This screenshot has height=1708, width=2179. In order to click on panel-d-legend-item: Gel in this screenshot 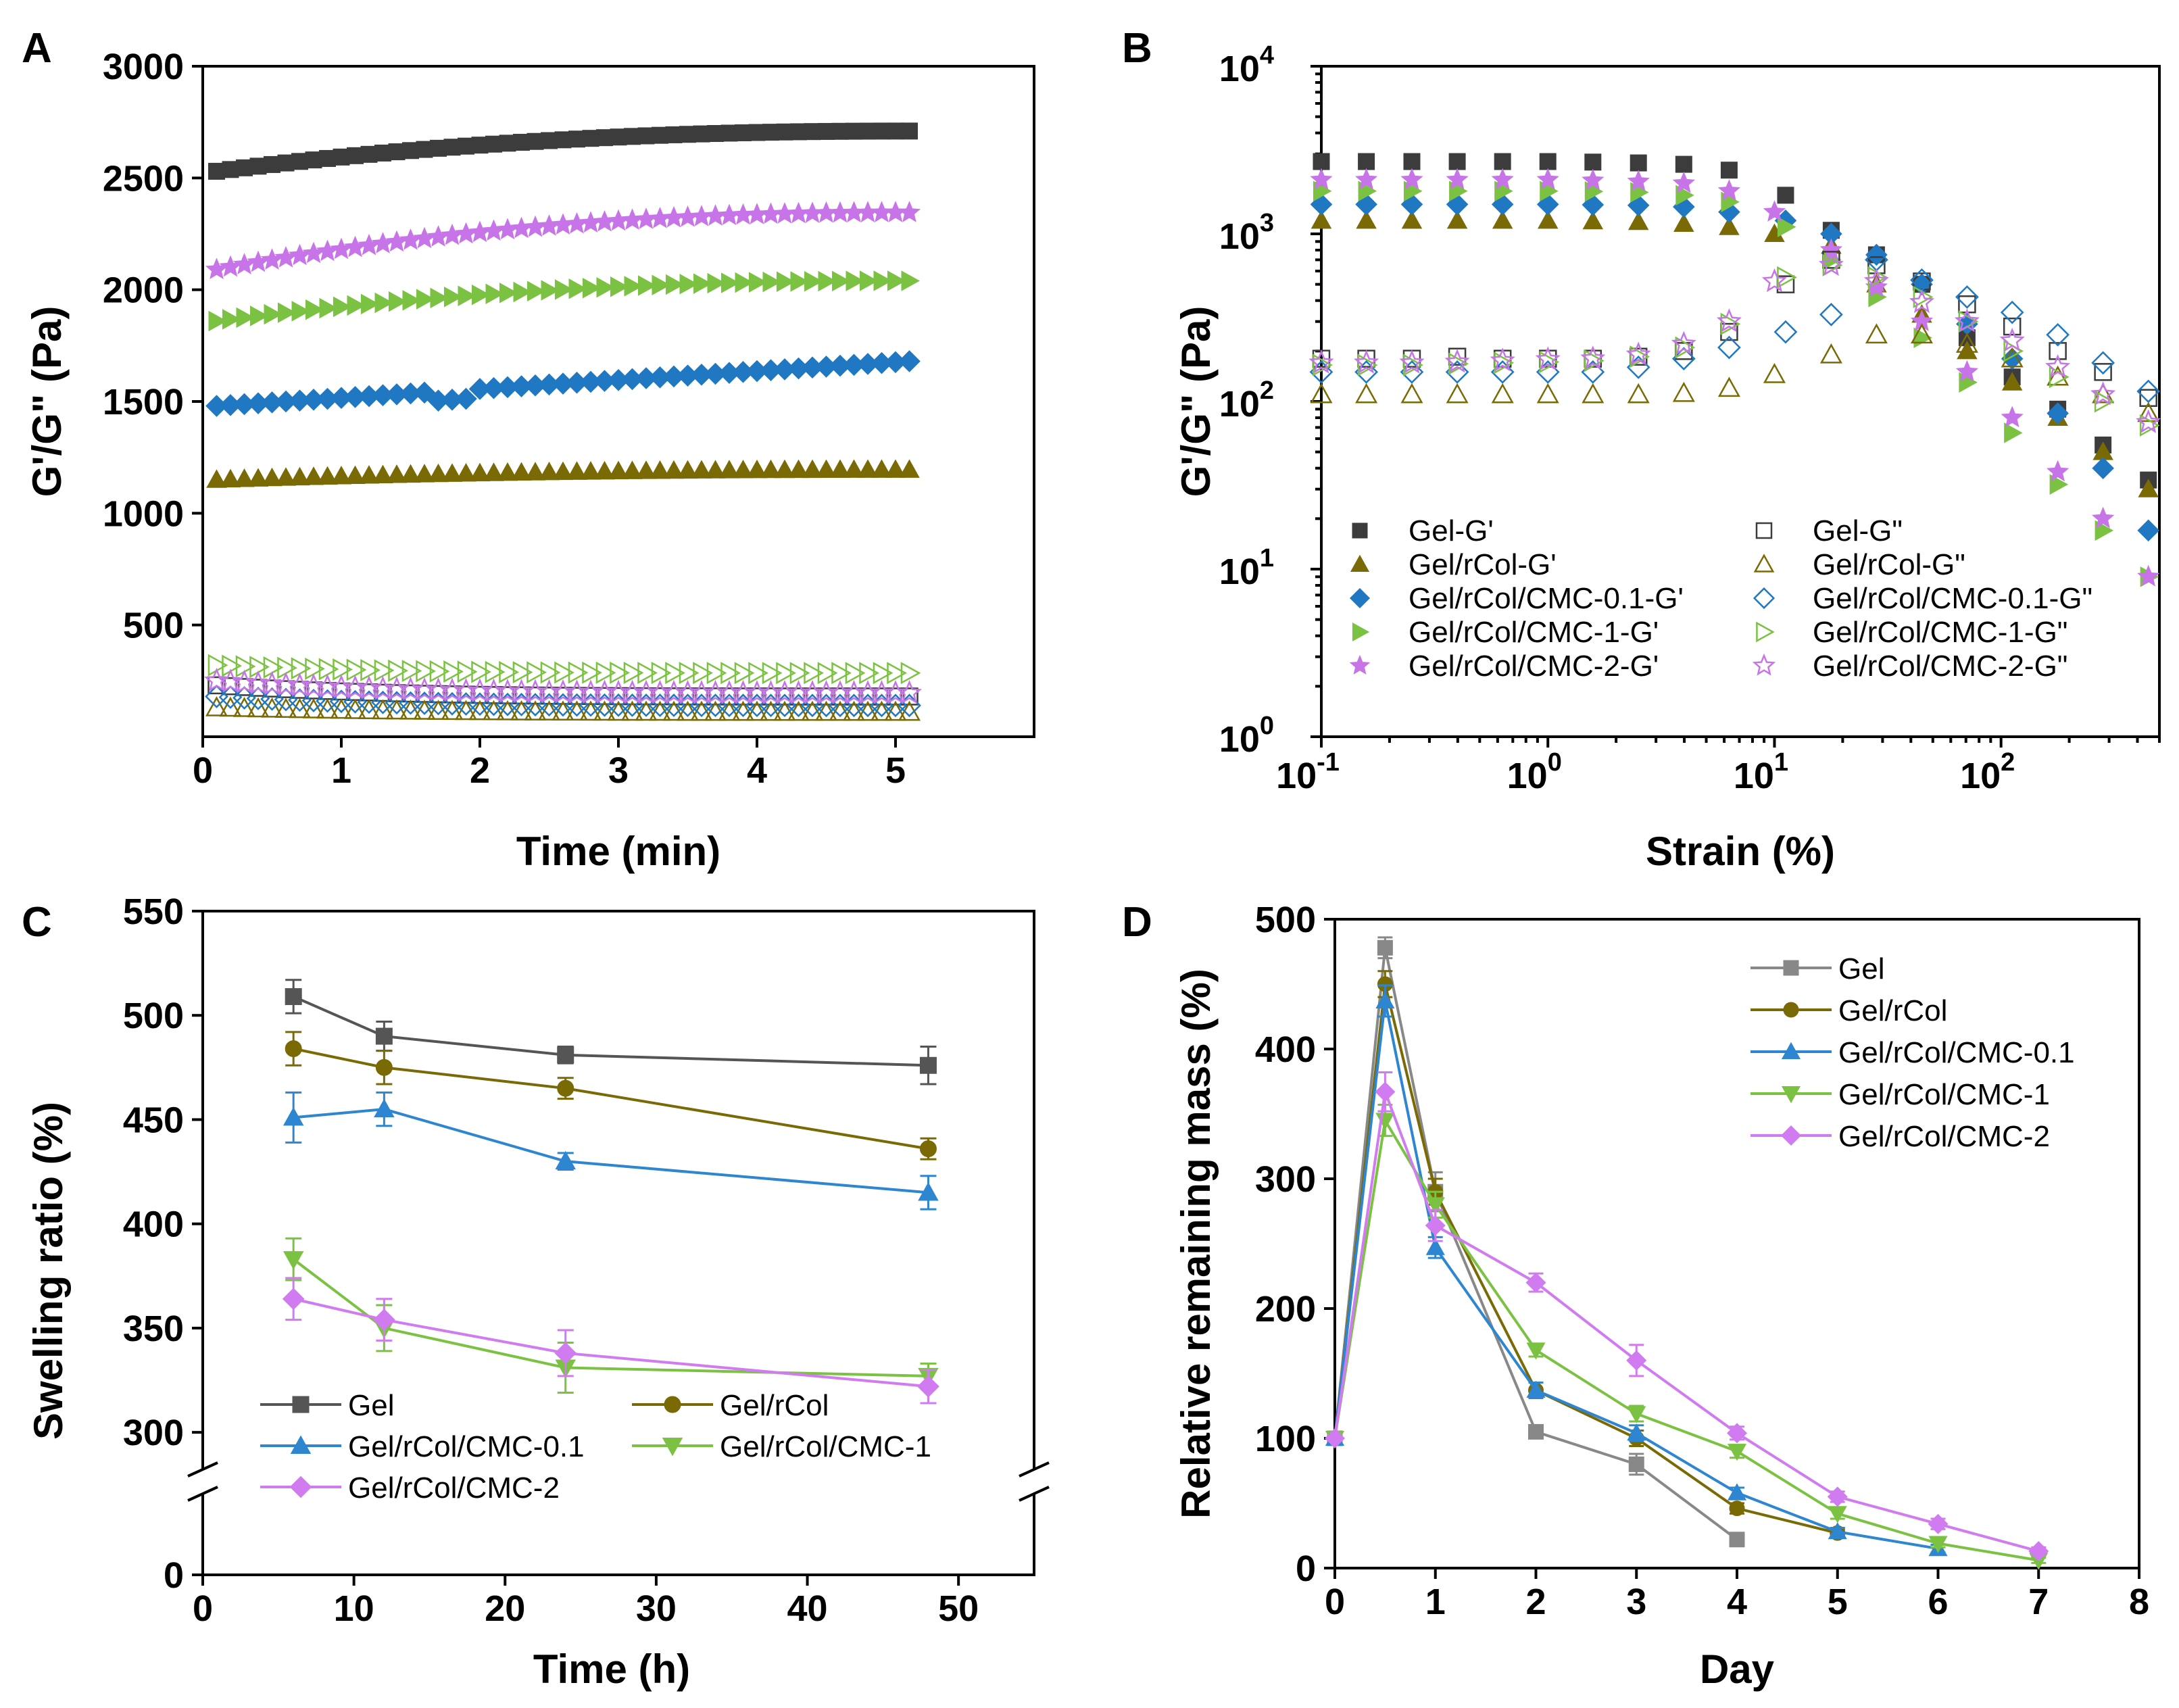, I will do `click(1817, 969)`.